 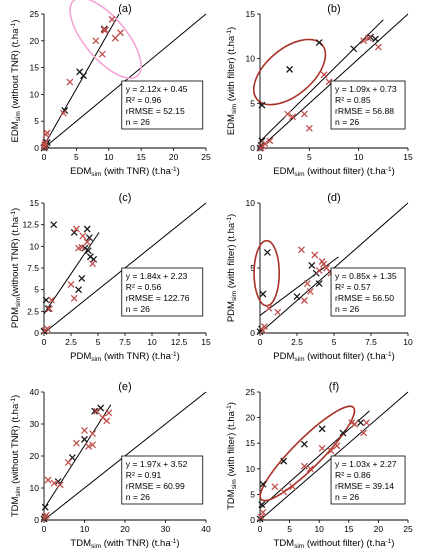 What do you see at coordinates (124, 9) in the screenshot?
I see `panel-label: (a)` at bounding box center [124, 9].